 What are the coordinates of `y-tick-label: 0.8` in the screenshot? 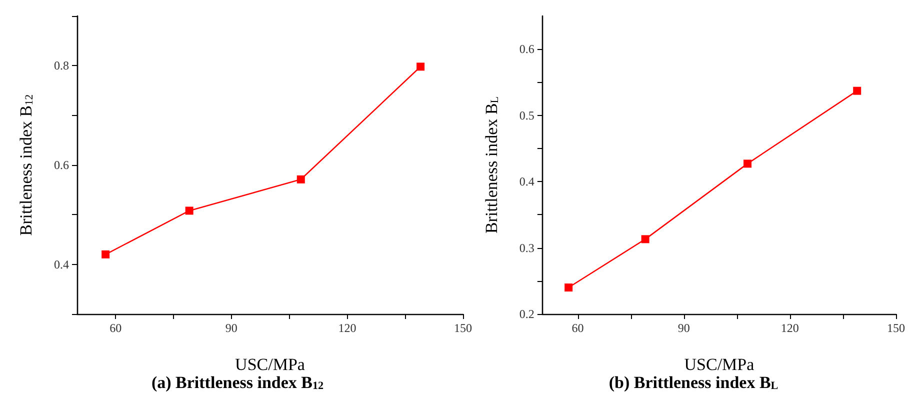 It's located at (61, 65).